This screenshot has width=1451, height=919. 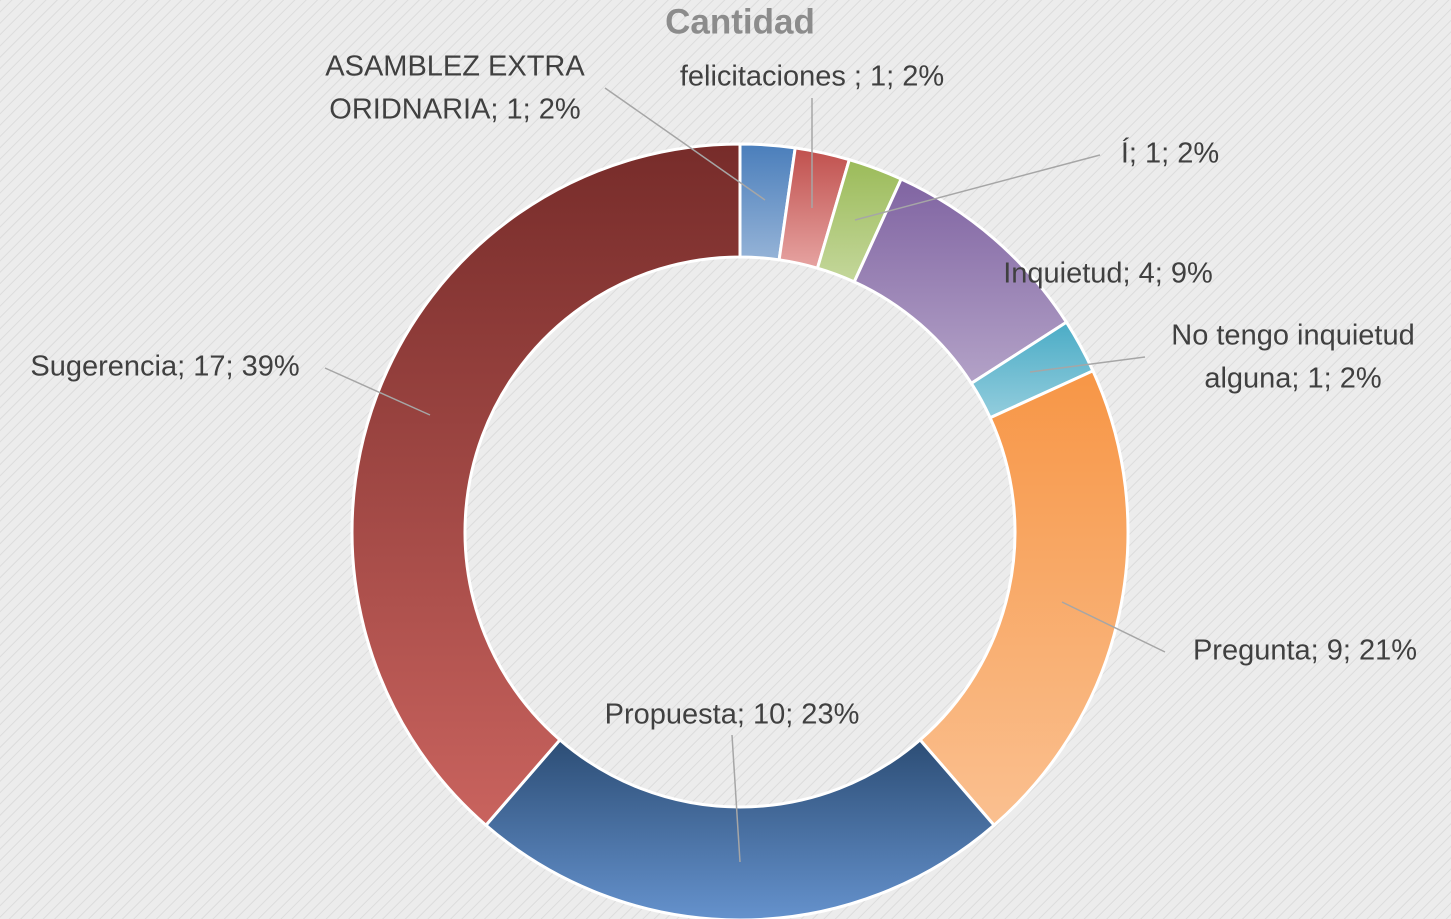 What do you see at coordinates (454, 110) in the screenshot?
I see `data-label: ORIDNARIA; 1; 2%` at bounding box center [454, 110].